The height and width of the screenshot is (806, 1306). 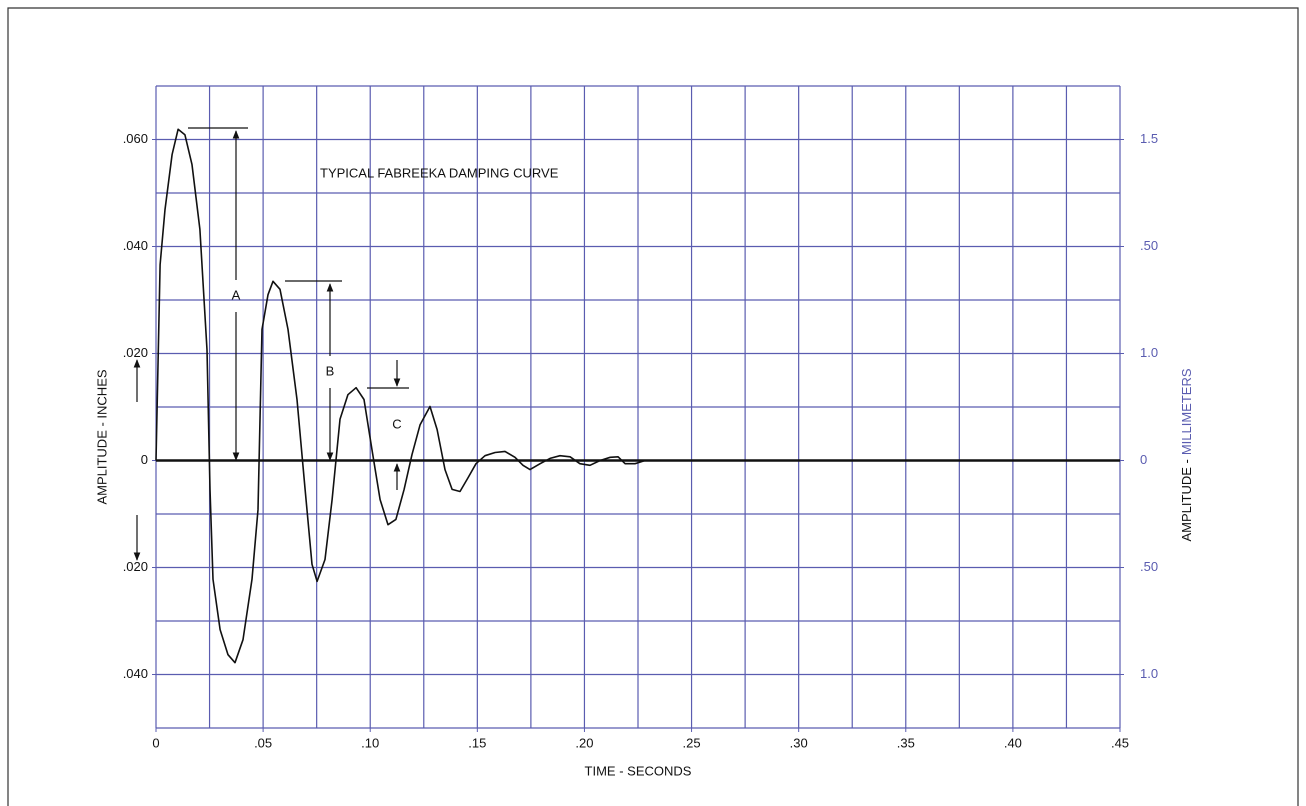 I want to click on x-tick-label: .25, so click(x=692, y=742).